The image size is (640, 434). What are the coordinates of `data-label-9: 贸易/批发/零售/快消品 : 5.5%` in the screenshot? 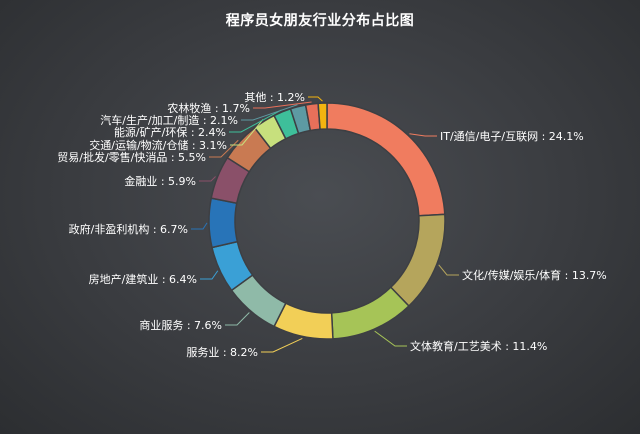 It's located at (131, 157).